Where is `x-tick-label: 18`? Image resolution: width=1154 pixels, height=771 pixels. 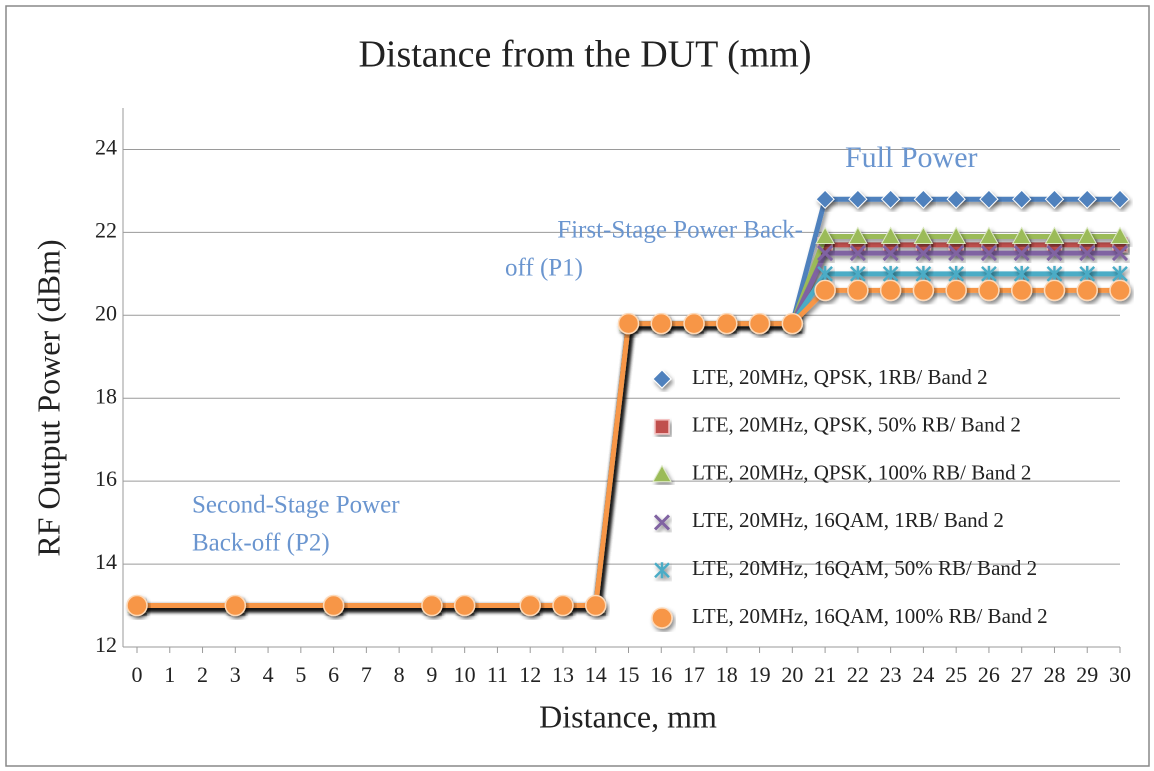
x-tick-label: 18 is located at coordinates (727, 674).